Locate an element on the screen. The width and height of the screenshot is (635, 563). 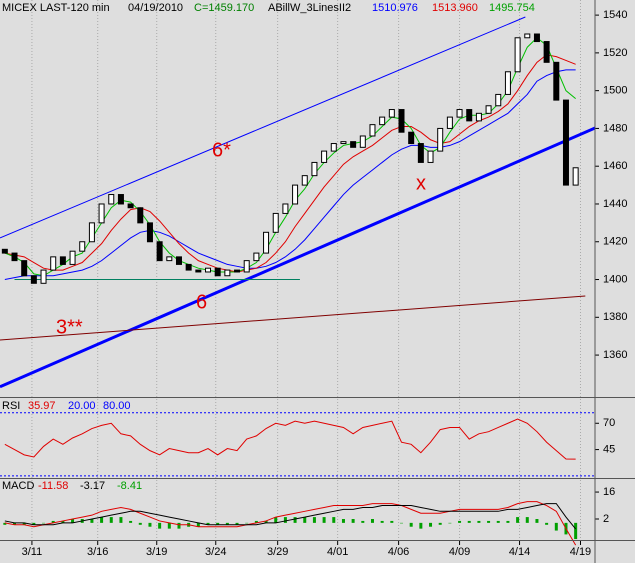
y-tick-label: 1540 is located at coordinates (615, 15).